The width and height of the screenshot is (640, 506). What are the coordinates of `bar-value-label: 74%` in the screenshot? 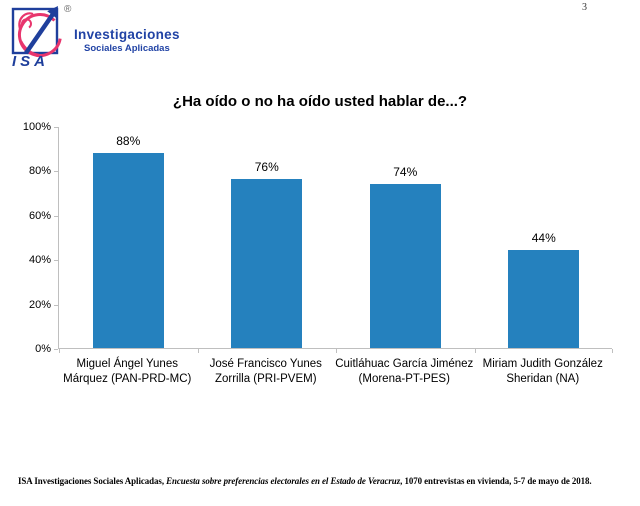 It's located at (405, 171).